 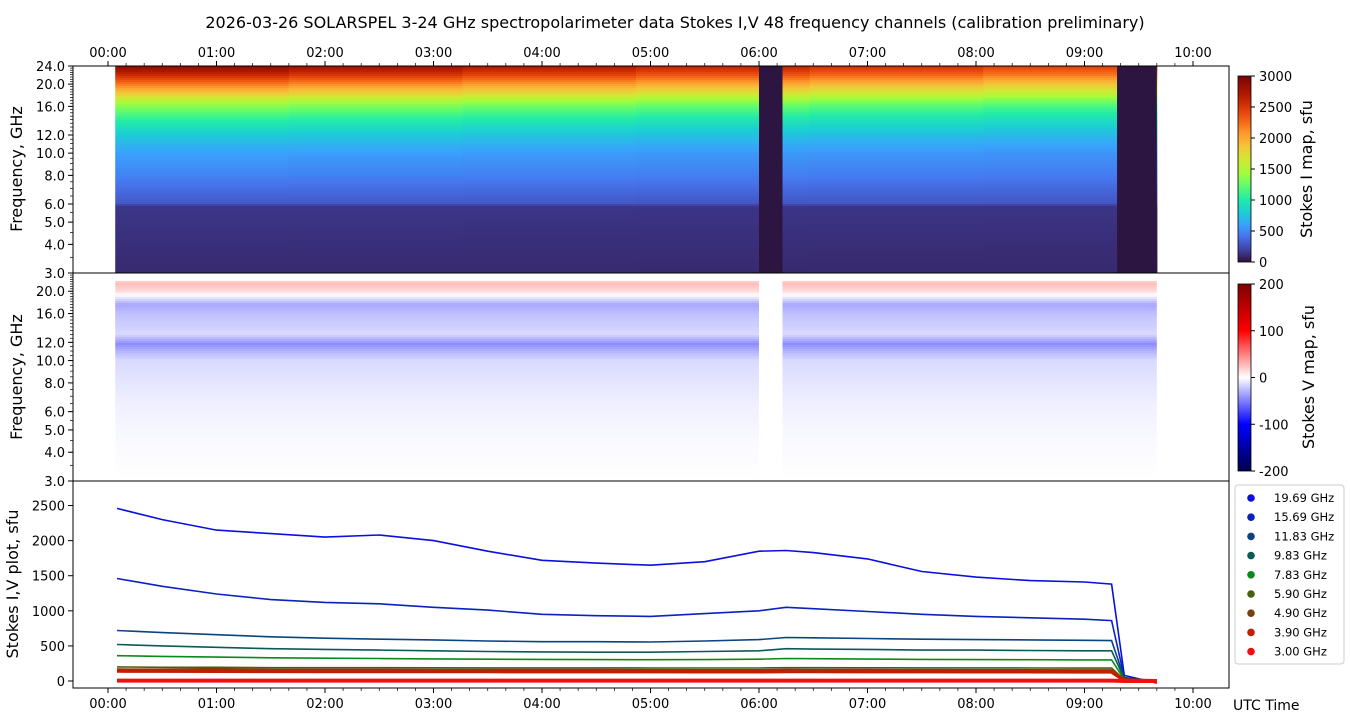 What do you see at coordinates (52, 647) in the screenshot?
I see `stokes-plot-ytick-label: 500` at bounding box center [52, 647].